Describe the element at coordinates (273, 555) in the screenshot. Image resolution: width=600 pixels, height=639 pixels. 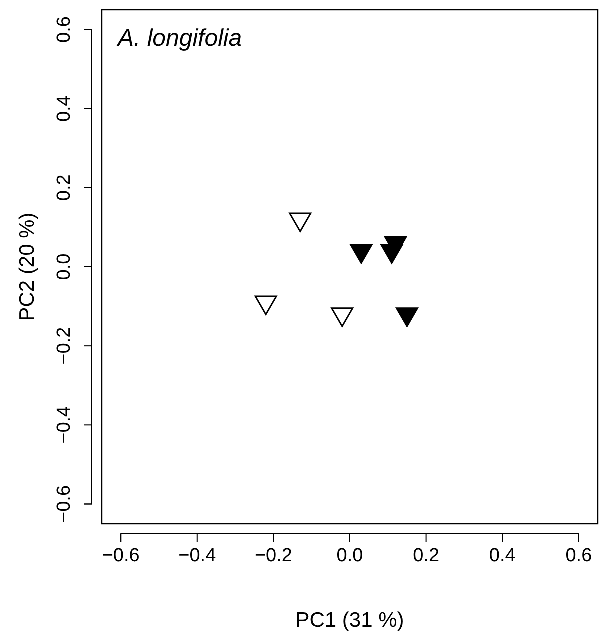
I see `x-tick-label: −0.2` at that location.